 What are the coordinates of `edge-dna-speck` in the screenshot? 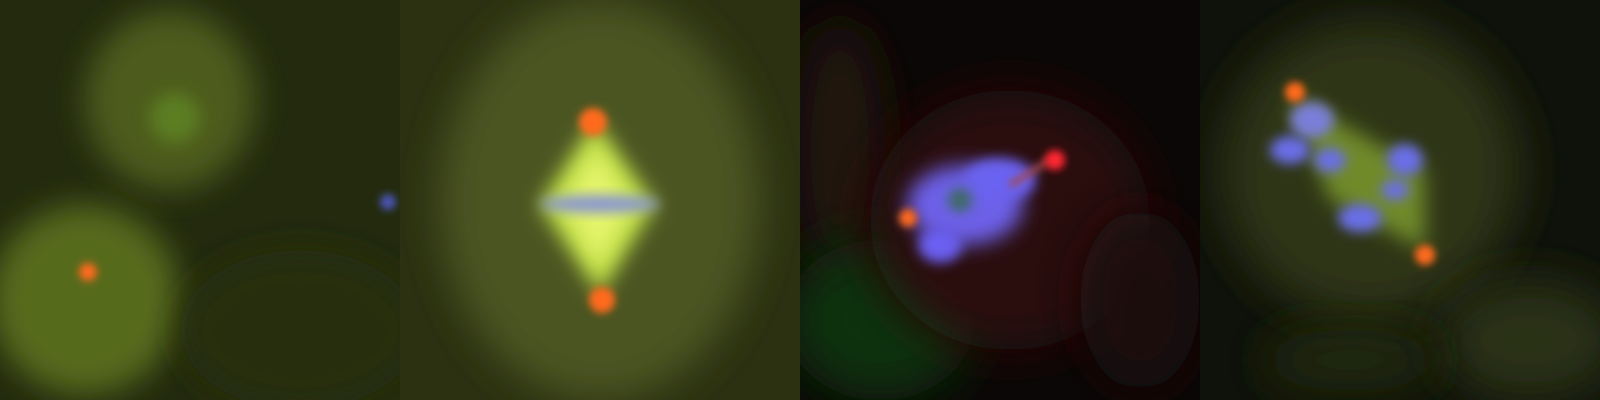 It's located at (388, 202).